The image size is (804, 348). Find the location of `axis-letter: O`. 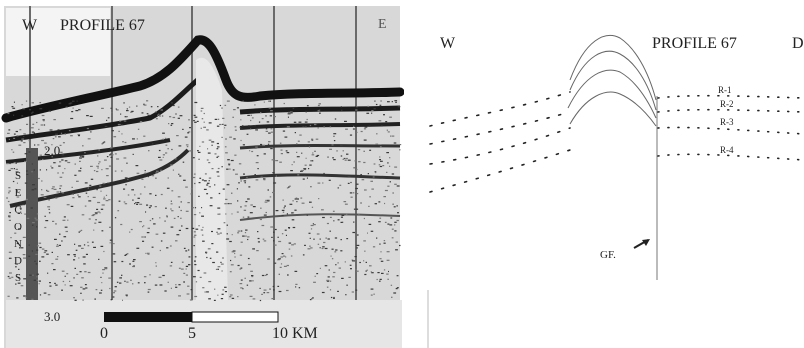

axis-letter: O is located at coordinates (18, 227).